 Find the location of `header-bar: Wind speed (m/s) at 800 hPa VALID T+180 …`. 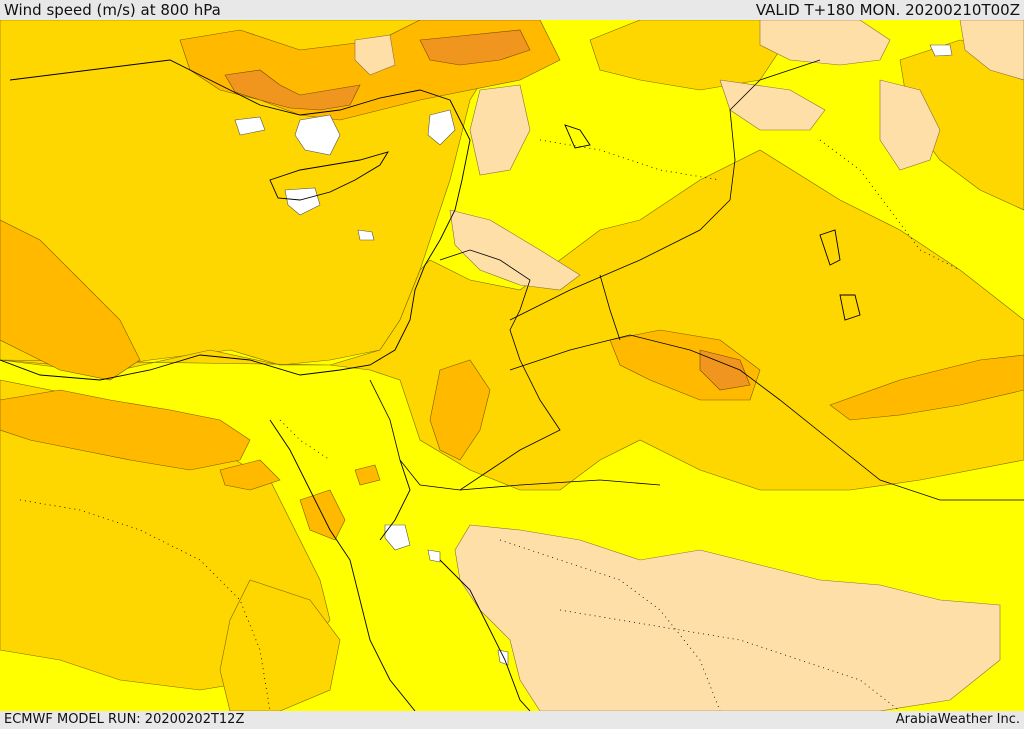

header-bar: Wind speed (m/s) at 800 hPa VALID T+180 … is located at coordinates (512, 10).